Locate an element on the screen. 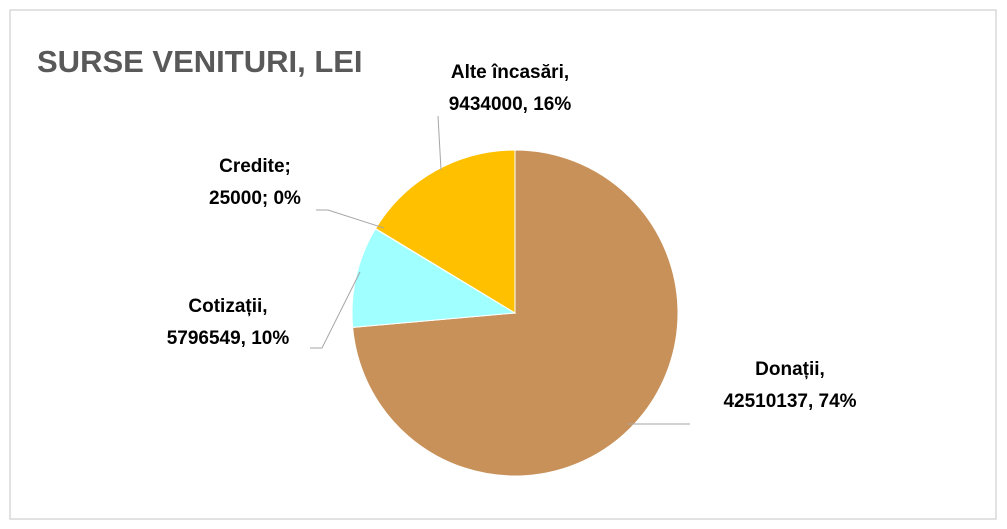 The width and height of the screenshot is (1007, 529). data-label-category: Cotizații, is located at coordinates (227, 306).